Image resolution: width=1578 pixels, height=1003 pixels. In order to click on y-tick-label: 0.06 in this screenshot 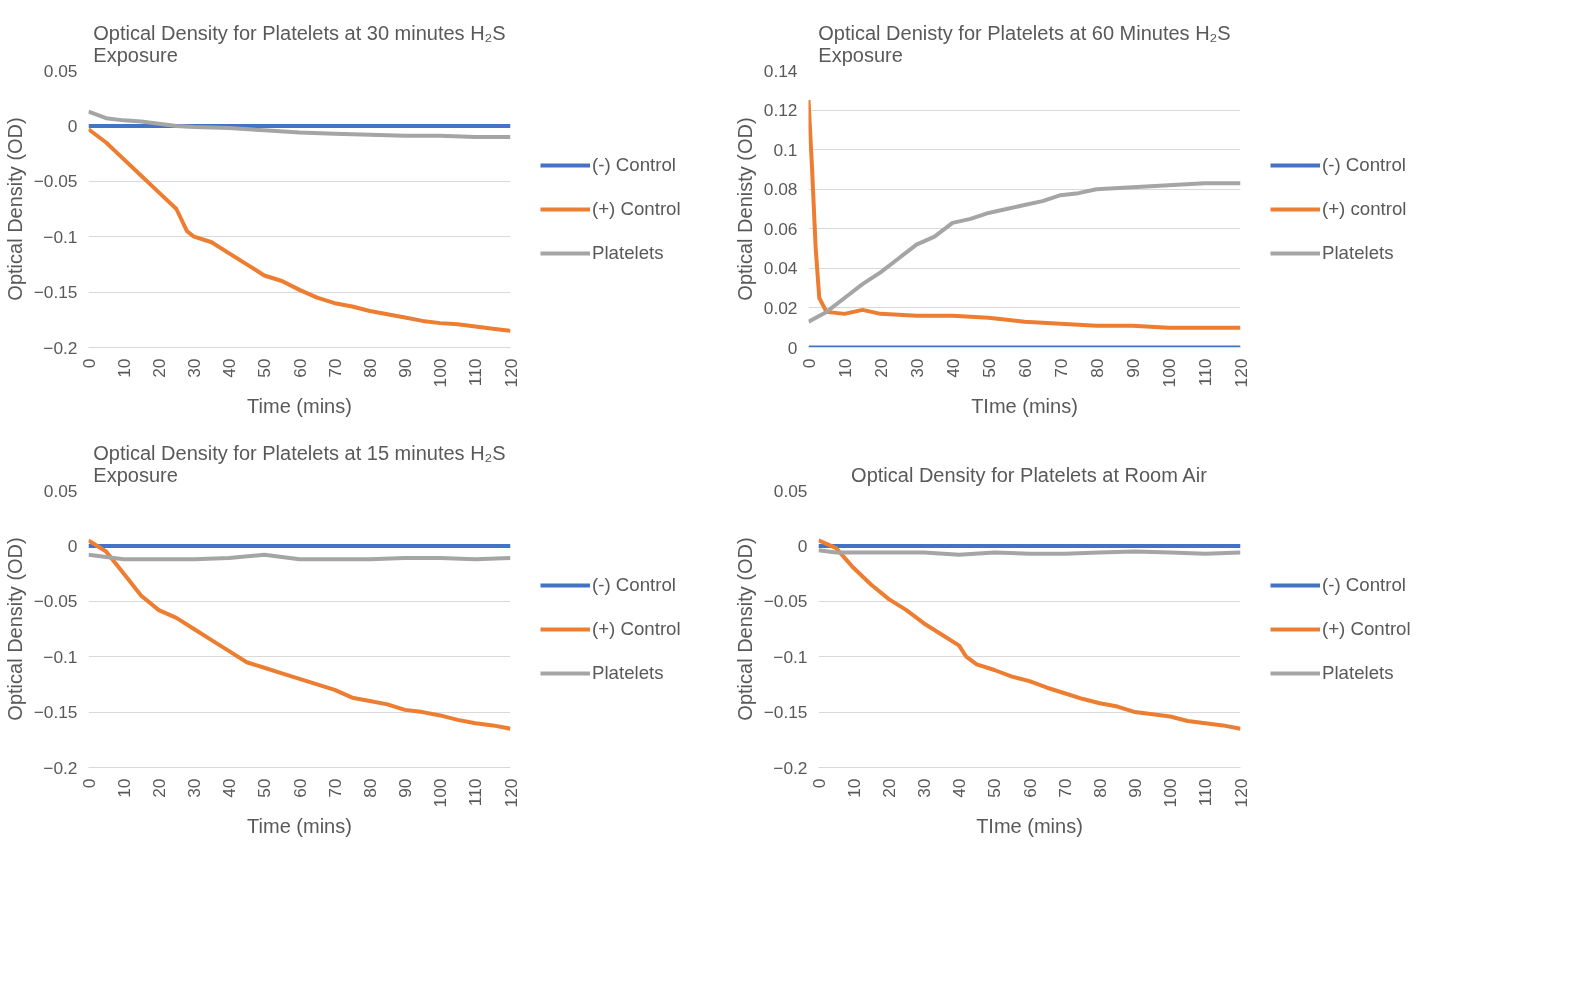, I will do `click(780, 228)`.